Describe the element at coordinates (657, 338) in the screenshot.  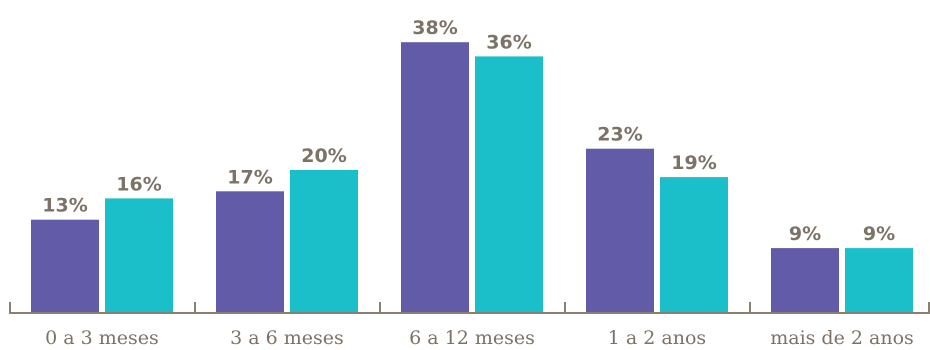
I see `category-label-3: 1 a 2 anos` at that location.